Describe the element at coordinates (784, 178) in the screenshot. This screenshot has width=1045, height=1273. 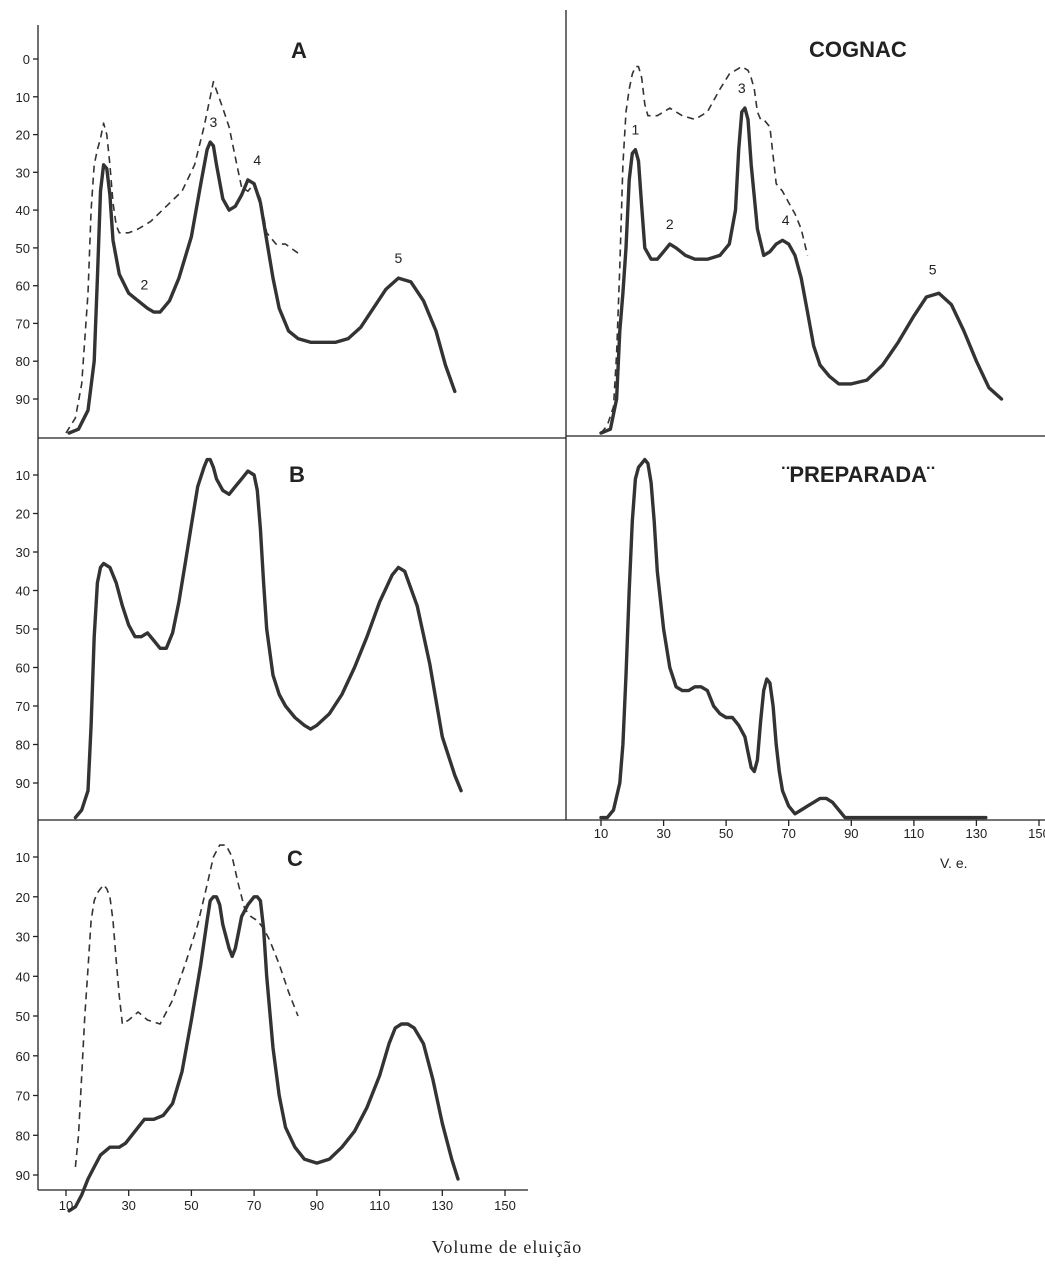
I see `panel-cognac-annotations: 1 2 3 4 5` at that location.